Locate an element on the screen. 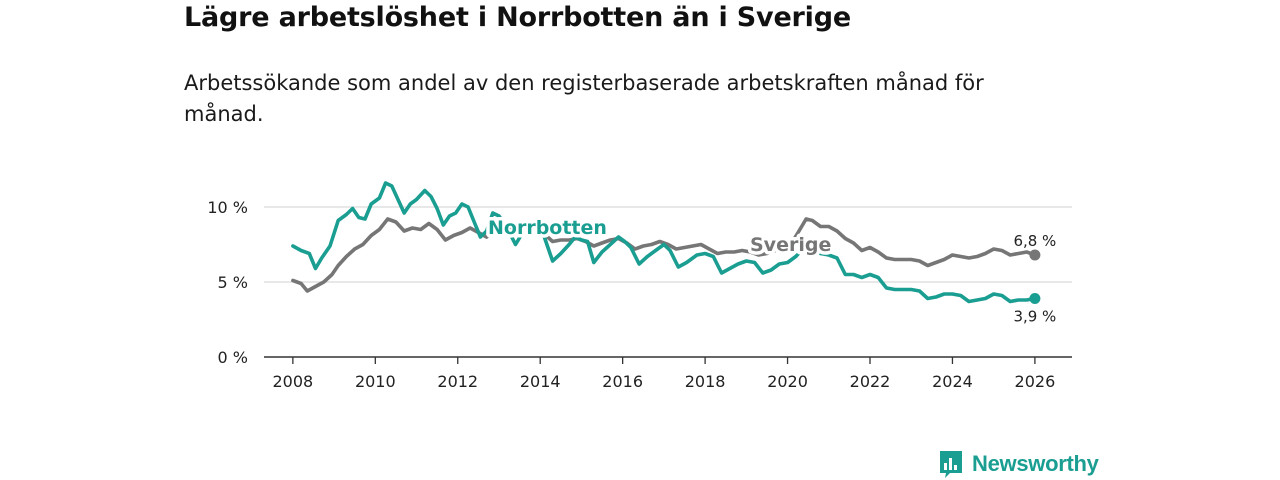 The height and width of the screenshot is (480, 1280). brand-name: Newsworthy is located at coordinates (1035, 463).